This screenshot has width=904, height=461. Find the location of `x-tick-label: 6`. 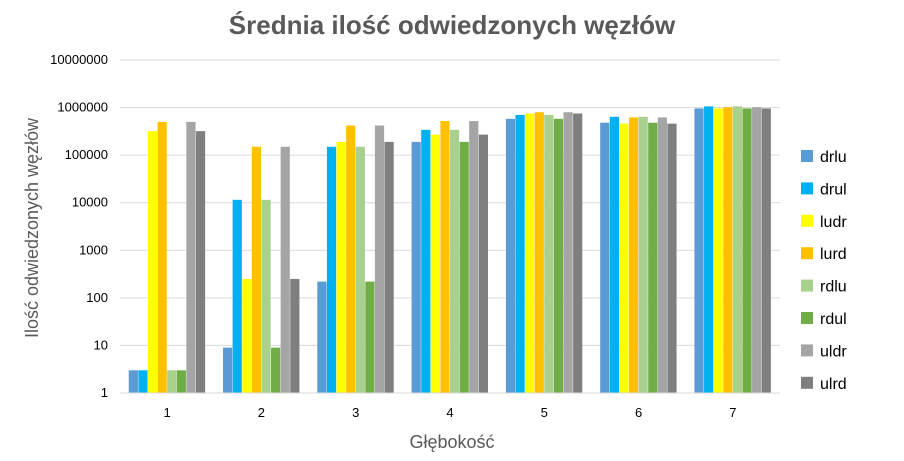

x-tick-label: 6 is located at coordinates (638, 412).